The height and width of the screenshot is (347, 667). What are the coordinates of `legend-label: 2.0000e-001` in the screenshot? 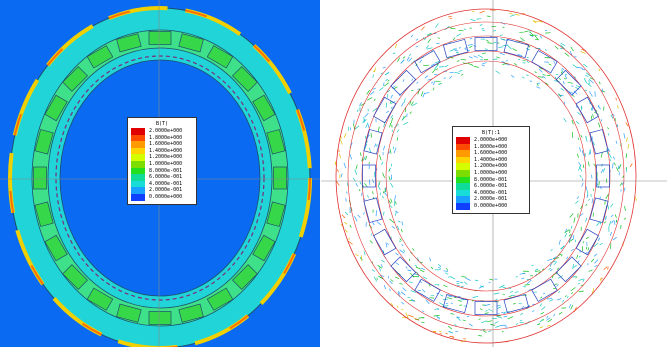 It's located at (166, 190).